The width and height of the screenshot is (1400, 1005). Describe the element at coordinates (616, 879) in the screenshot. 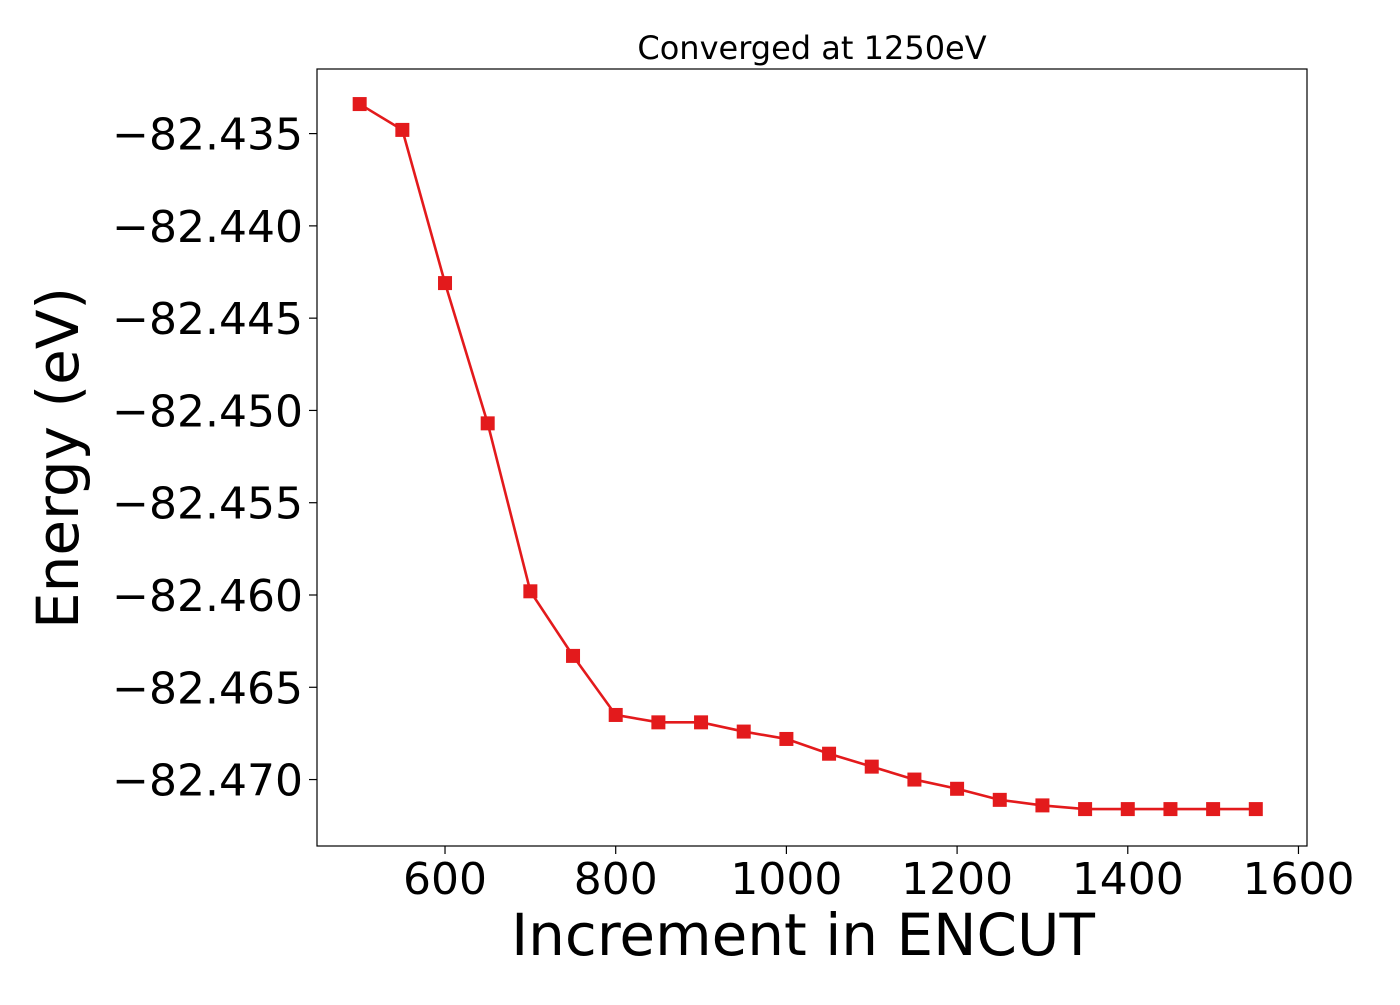

I see `x-tick-label: 800` at that location.